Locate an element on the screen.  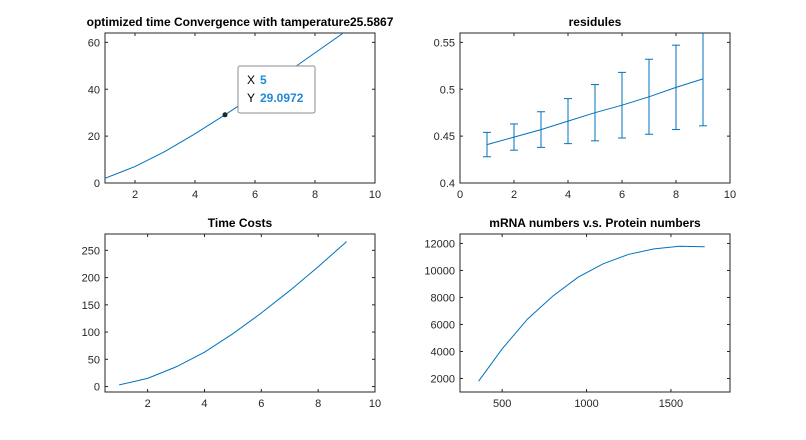
y-tick-label: 8000 is located at coordinates (443, 298).